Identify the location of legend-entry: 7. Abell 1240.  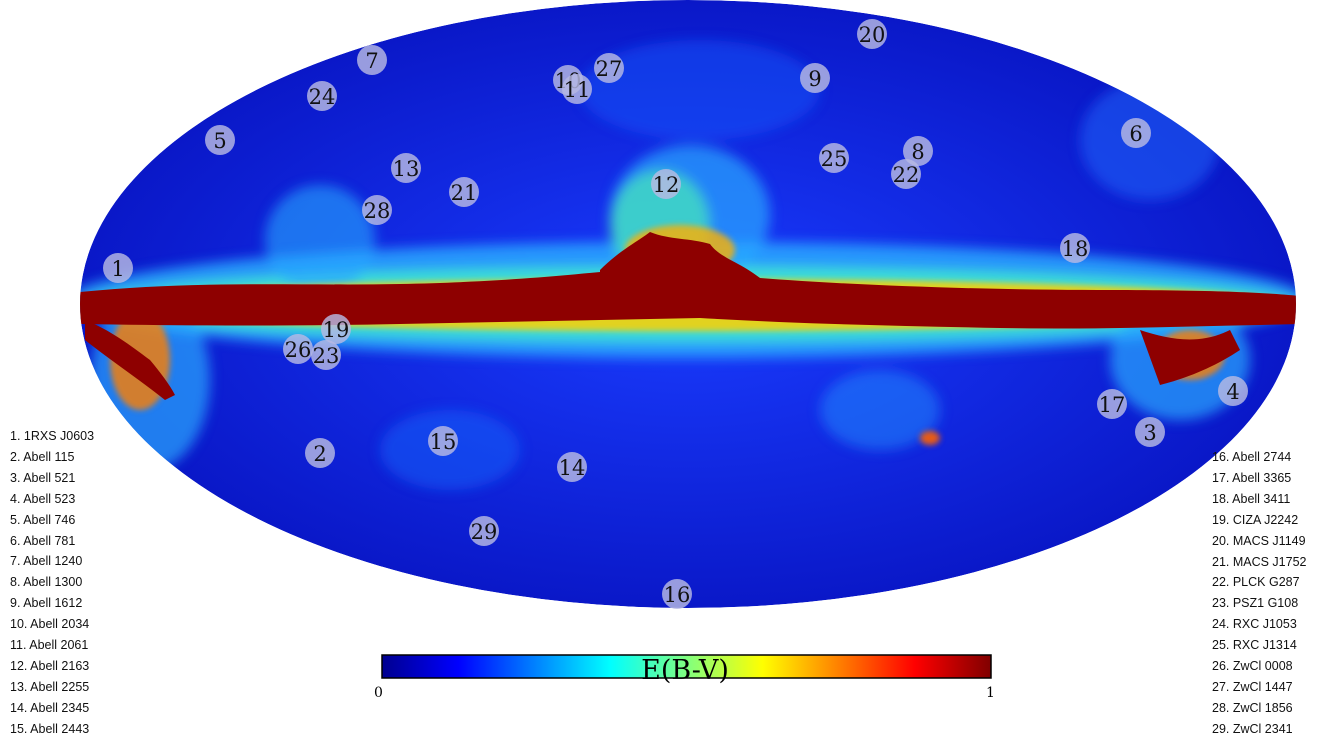
(46, 561).